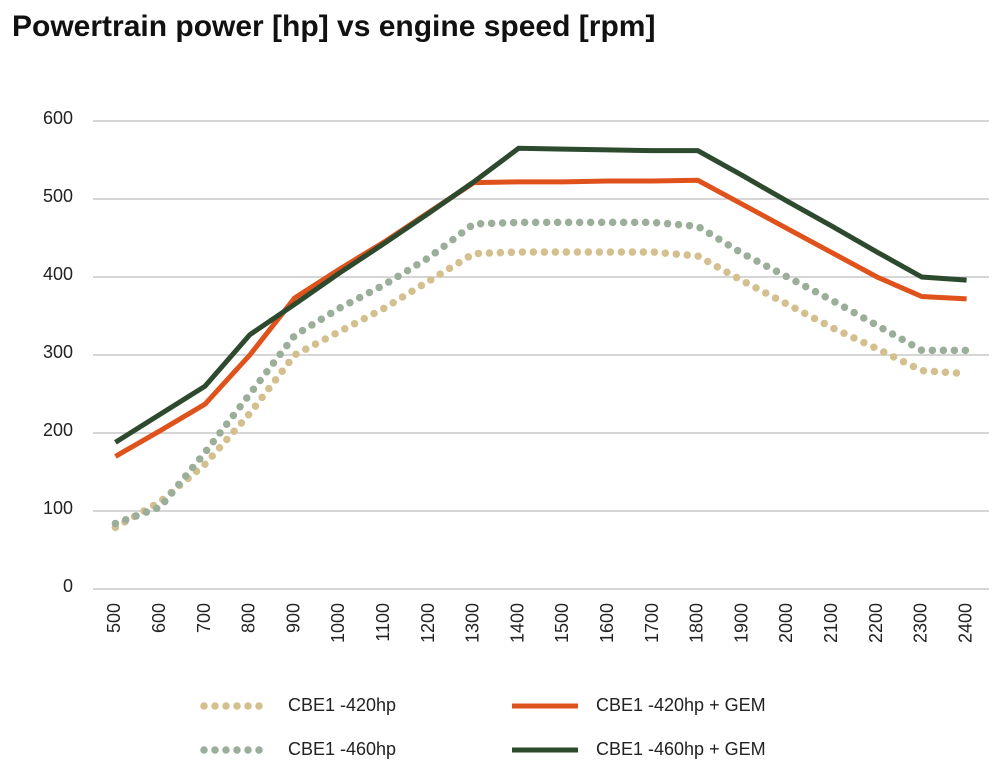 The width and height of the screenshot is (1000, 767). What do you see at coordinates (652, 623) in the screenshot?
I see `x-tick-label: 1700` at bounding box center [652, 623].